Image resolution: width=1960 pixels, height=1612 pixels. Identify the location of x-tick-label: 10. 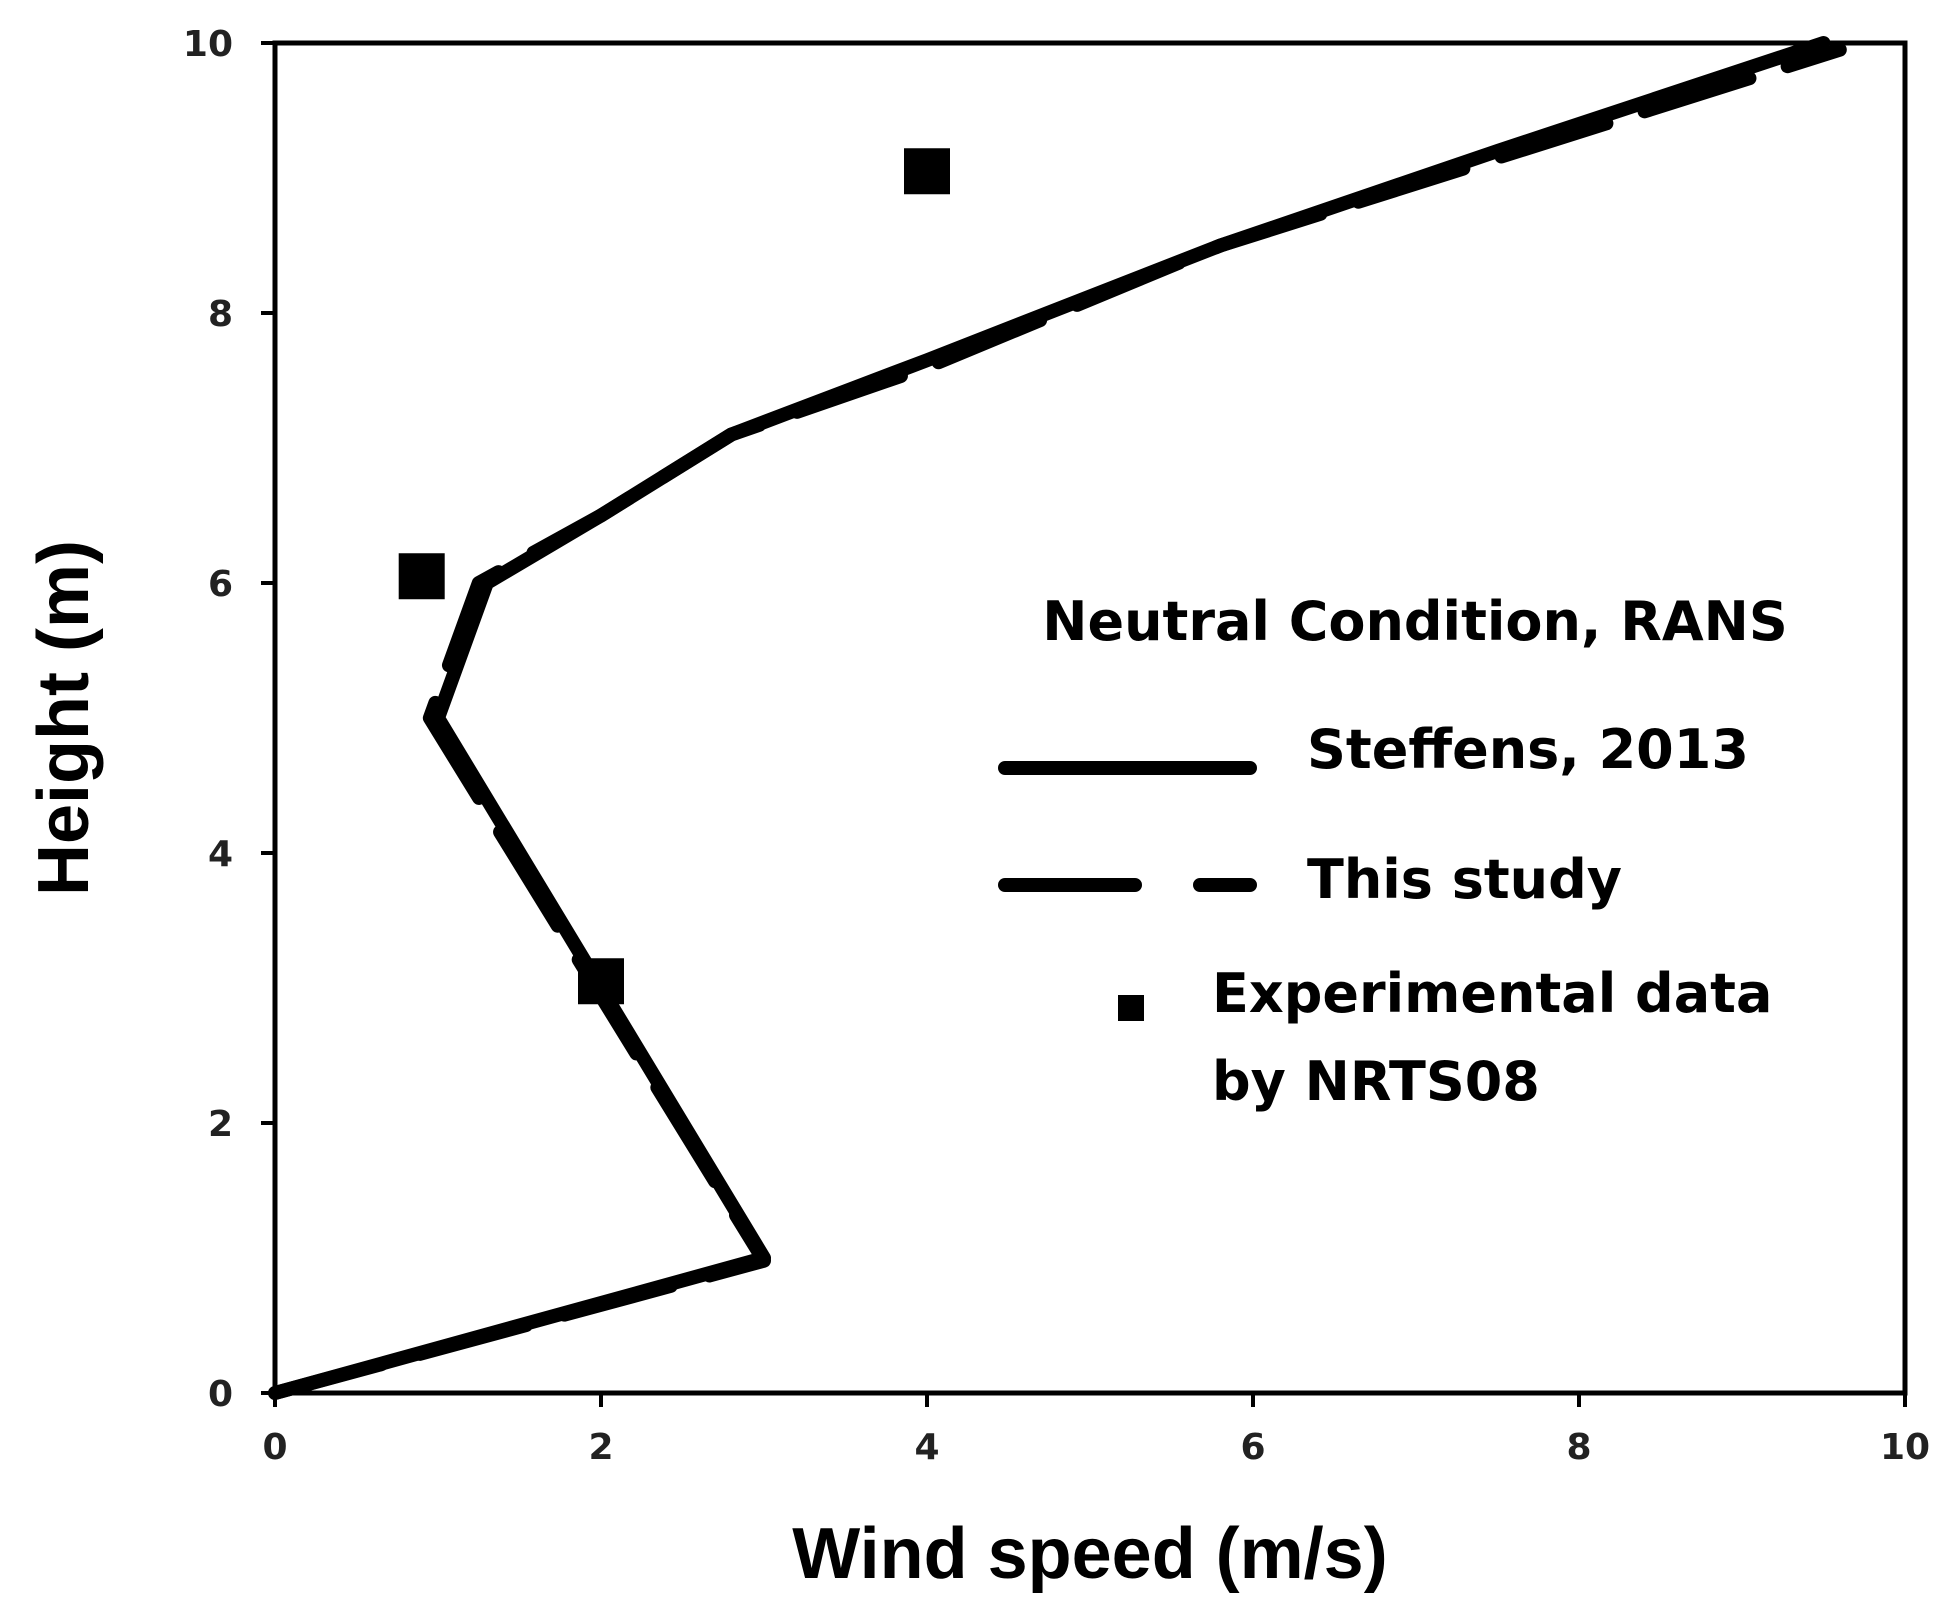
(1905, 1447).